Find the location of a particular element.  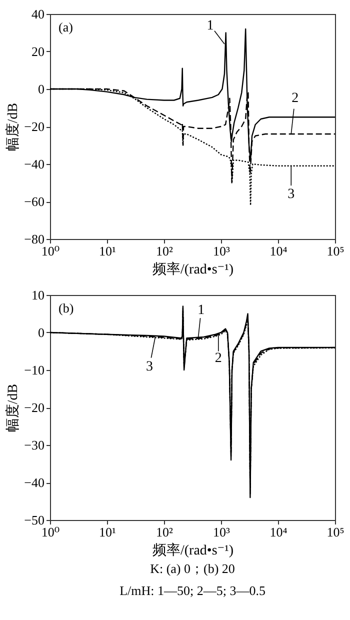

y-tick-label: 20 is located at coordinates (38, 51).